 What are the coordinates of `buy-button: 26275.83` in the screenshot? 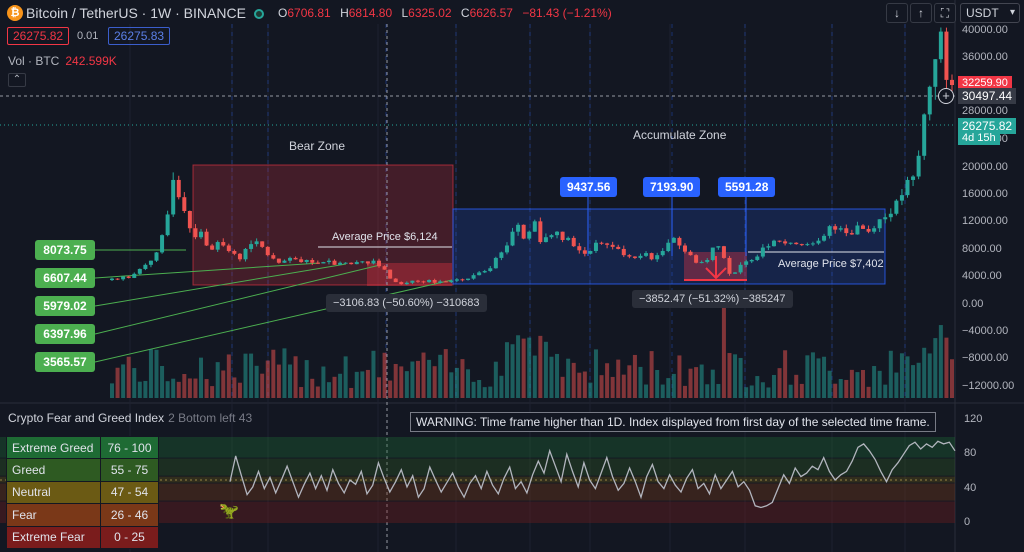 It's located at (139, 36).